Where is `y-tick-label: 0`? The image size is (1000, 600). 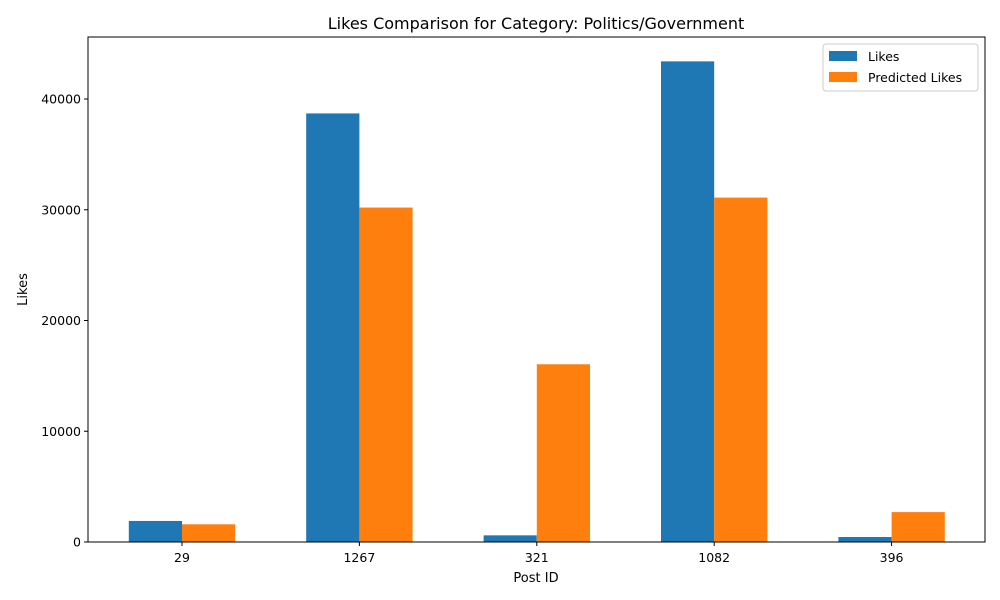 y-tick-label: 0 is located at coordinates (77, 542).